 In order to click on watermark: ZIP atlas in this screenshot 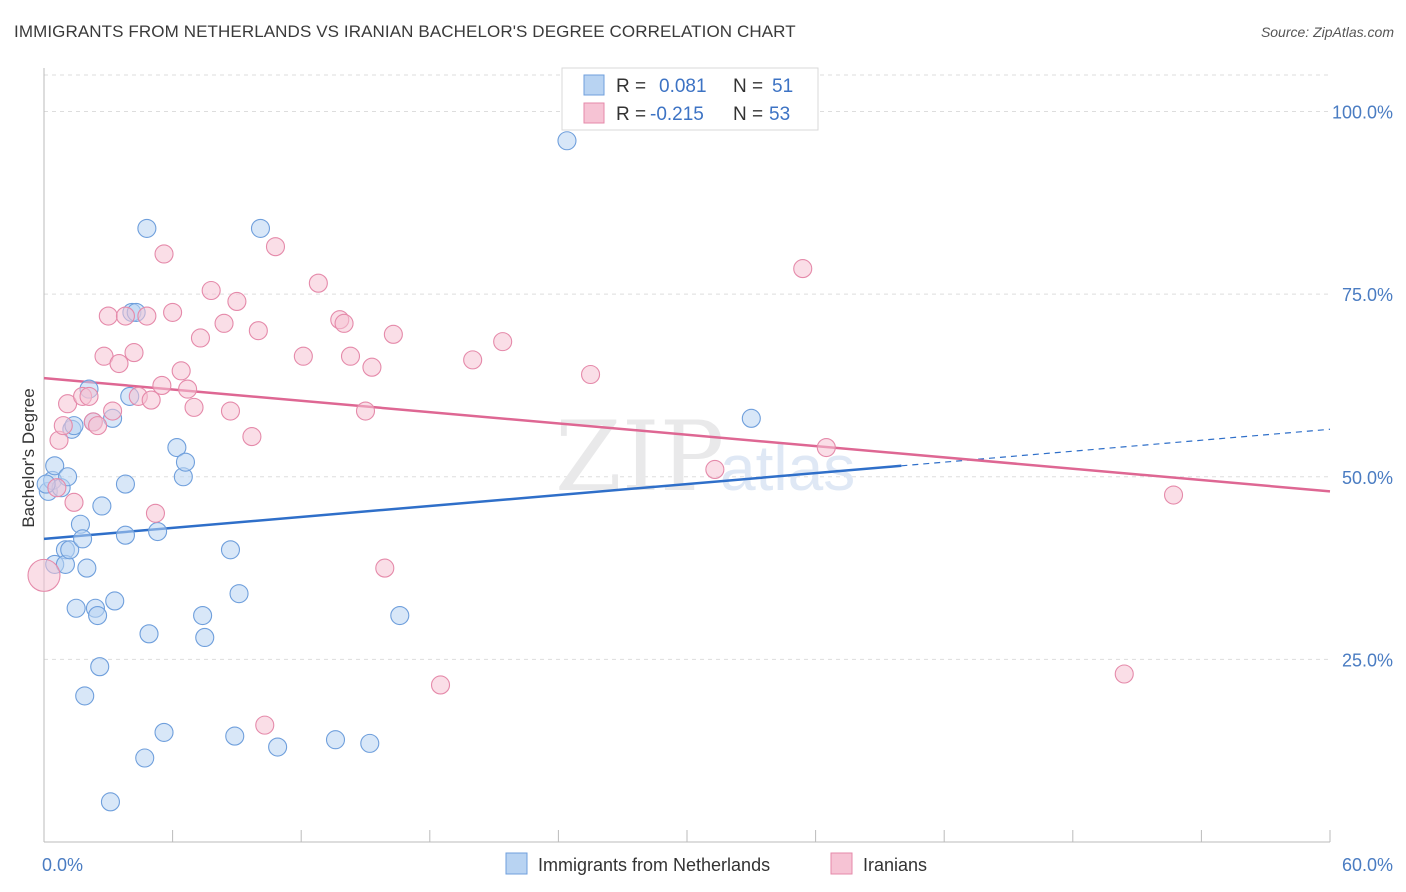, I will do `click(705, 457)`.